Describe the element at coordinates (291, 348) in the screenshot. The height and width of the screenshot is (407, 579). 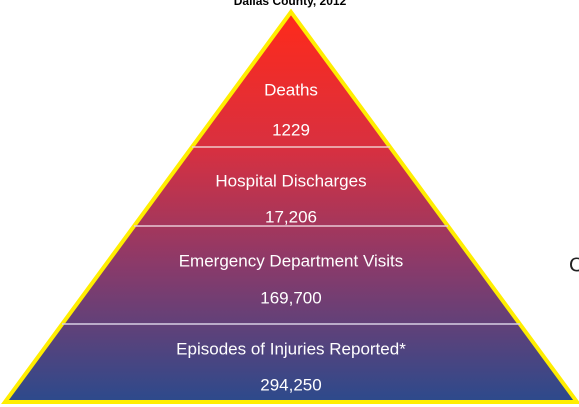
I see `level-label: Episodes of Injuries Reported*` at that location.